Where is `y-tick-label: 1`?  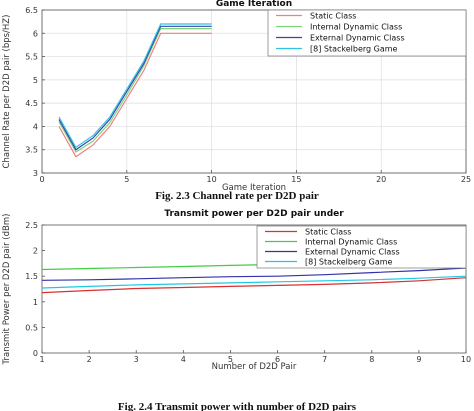 y-tick-label: 1 is located at coordinates (35, 302).